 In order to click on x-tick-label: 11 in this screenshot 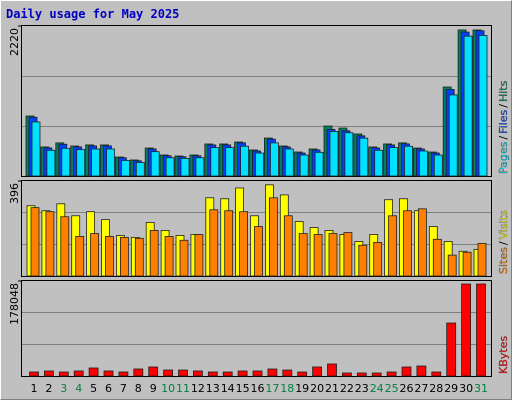, I will do `click(183, 388)`.